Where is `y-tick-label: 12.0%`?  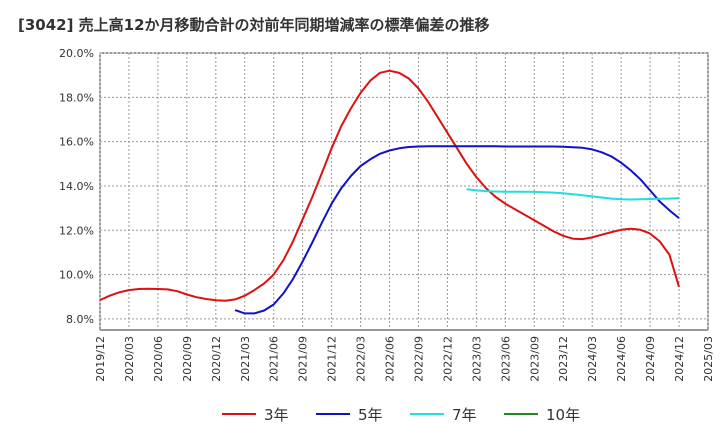 y-tick-label: 12.0% is located at coordinates (76, 230).